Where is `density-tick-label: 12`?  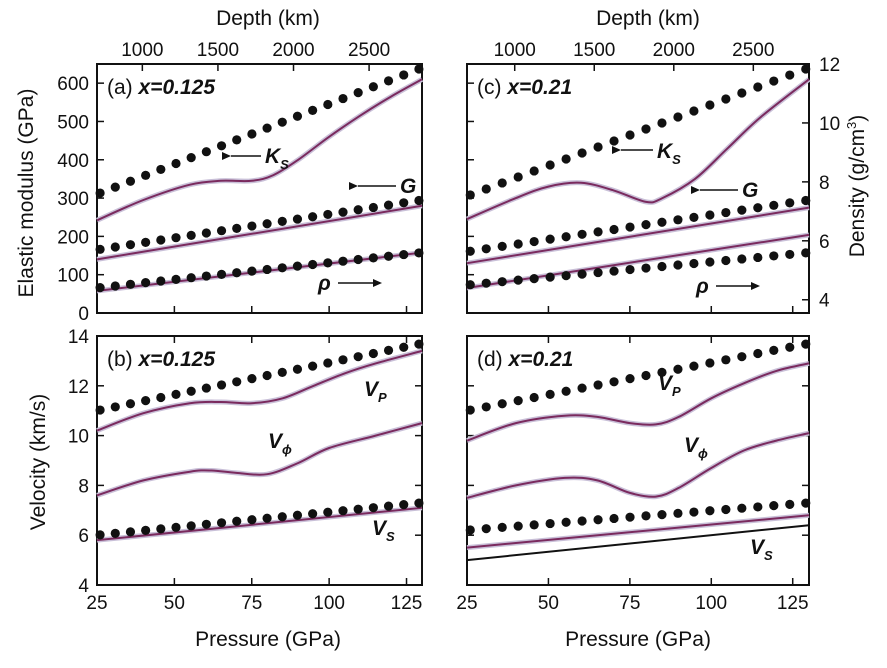
density-tick-label: 12 is located at coordinates (829, 65).